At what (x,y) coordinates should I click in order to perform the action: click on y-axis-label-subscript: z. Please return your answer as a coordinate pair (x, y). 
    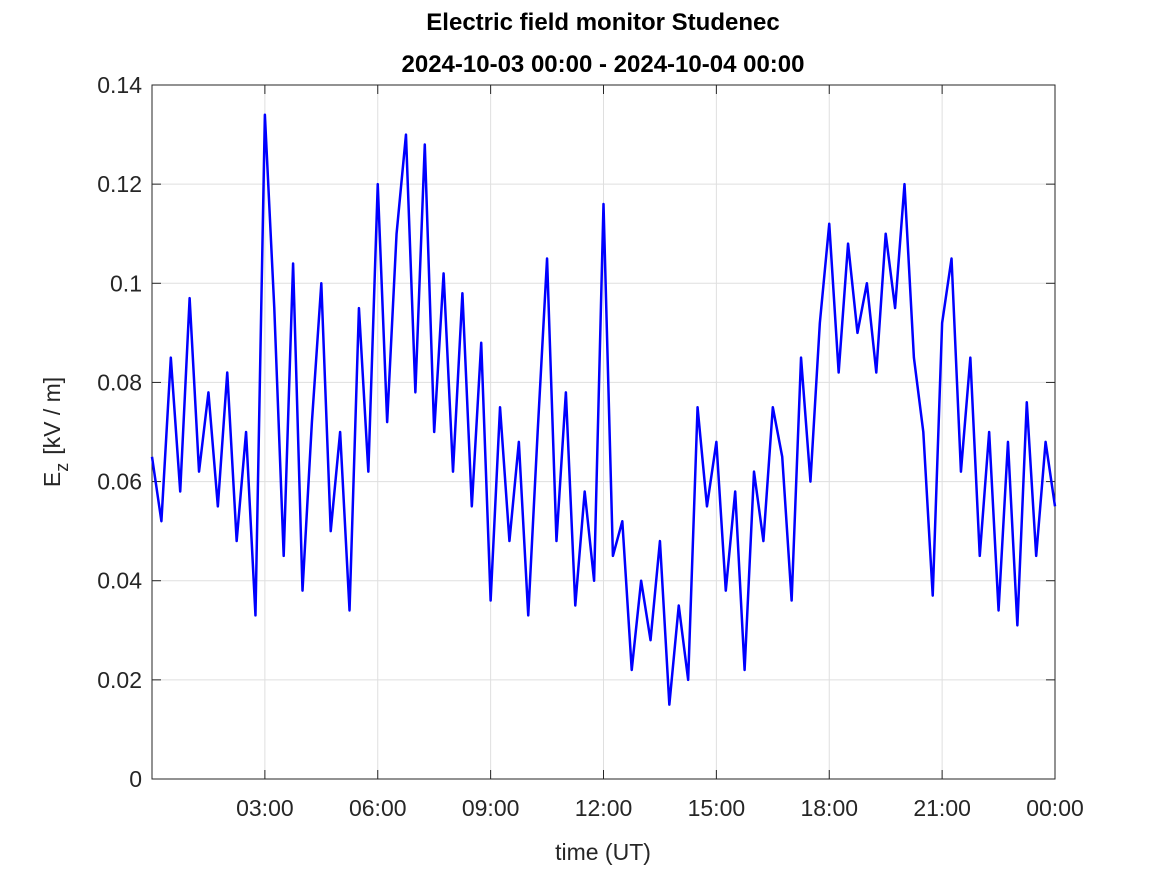
    Looking at the image, I should click on (62, 467).